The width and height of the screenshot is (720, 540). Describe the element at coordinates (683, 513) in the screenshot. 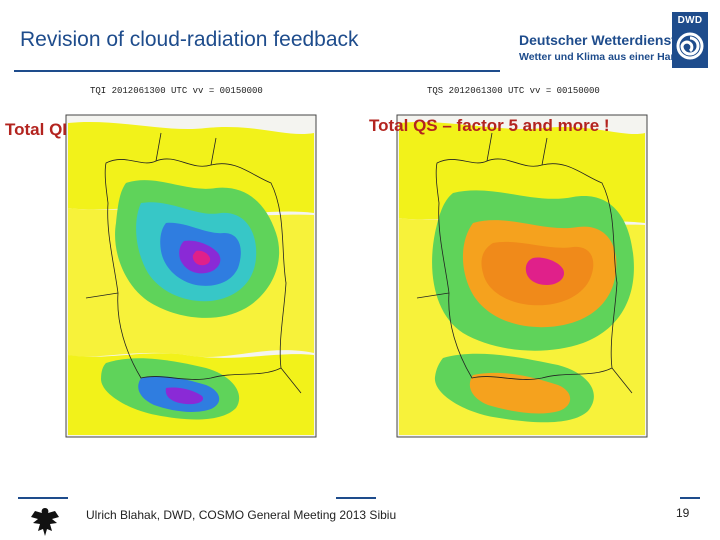

I see `page-number: 19` at that location.